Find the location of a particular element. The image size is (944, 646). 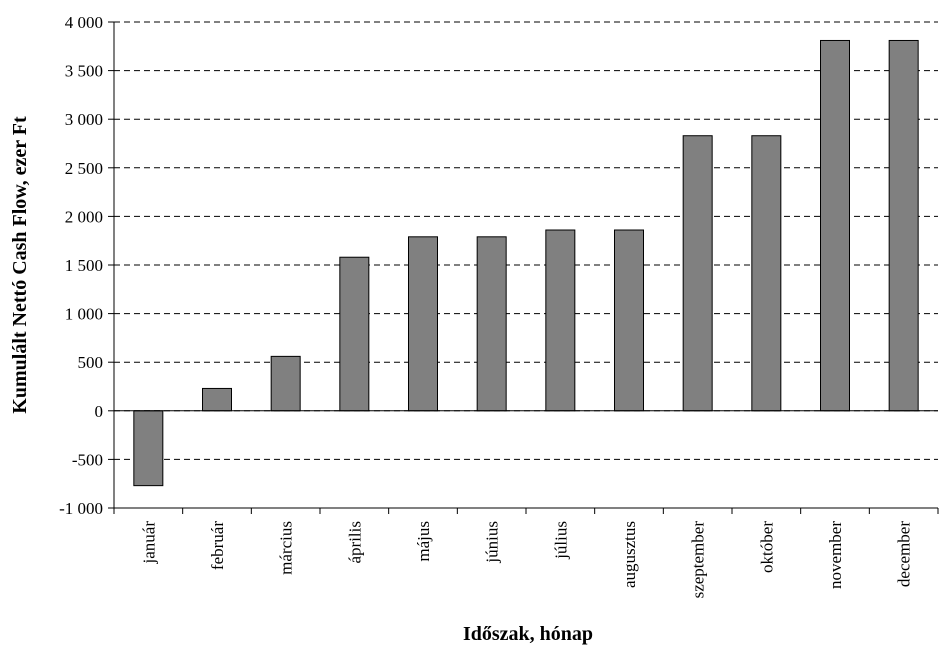

y-tick-label: 3 500 is located at coordinates (84, 71).